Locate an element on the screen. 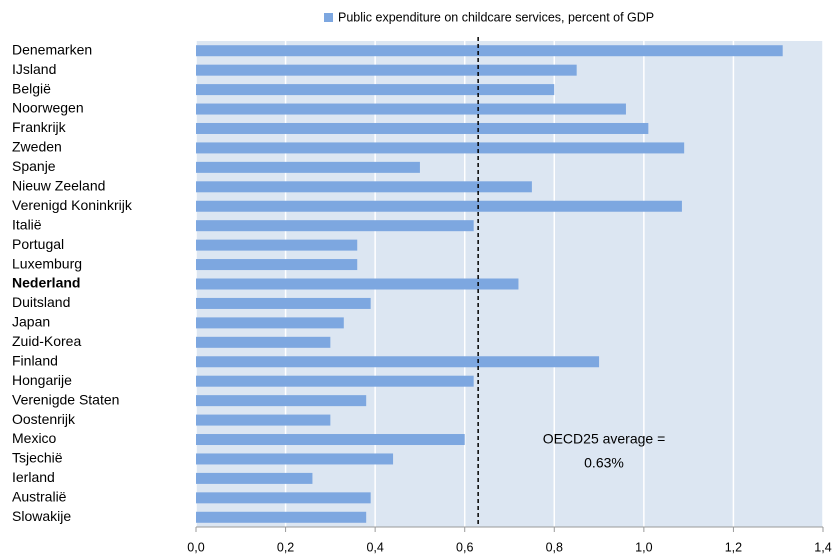  x-tick-label: 0,8 is located at coordinates (554, 547).